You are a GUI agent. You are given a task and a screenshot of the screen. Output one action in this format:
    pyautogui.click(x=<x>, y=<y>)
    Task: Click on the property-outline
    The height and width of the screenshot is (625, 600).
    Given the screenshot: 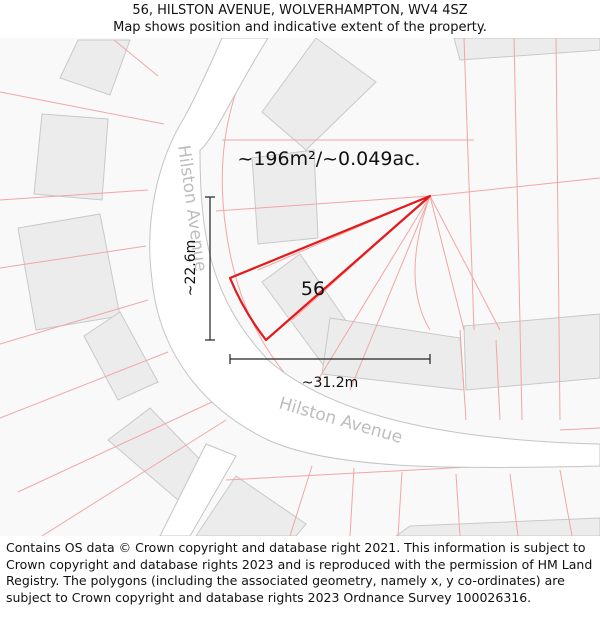 What is the action you would take?
    pyautogui.click(x=330, y=268)
    